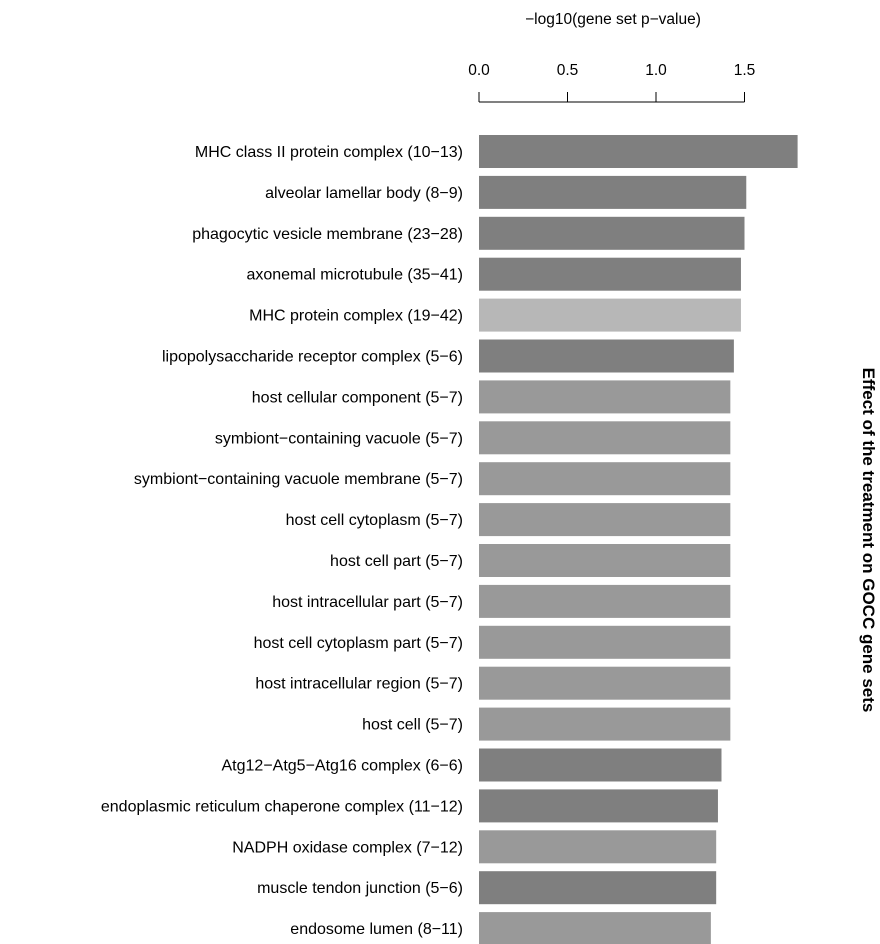 The image size is (880, 944). What do you see at coordinates (358, 643) in the screenshot?
I see `category-label: host cell cytoplasm part (5−7)` at bounding box center [358, 643].